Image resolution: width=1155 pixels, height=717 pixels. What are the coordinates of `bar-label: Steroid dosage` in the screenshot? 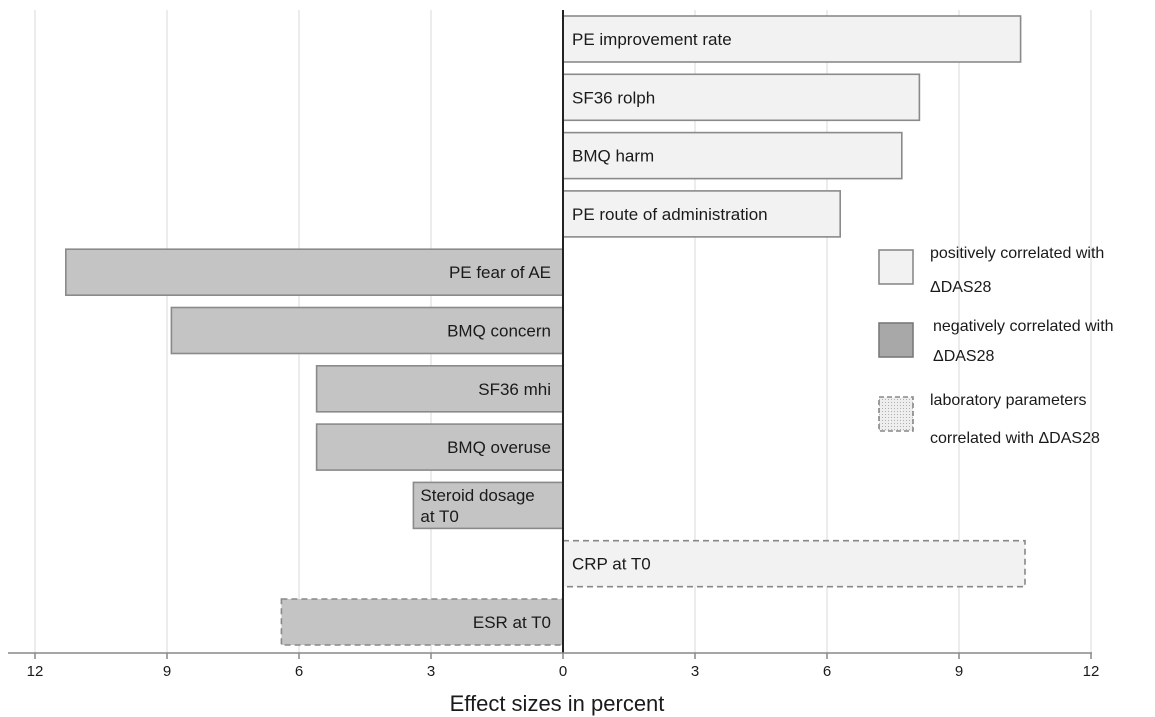 It's located at (477, 495).